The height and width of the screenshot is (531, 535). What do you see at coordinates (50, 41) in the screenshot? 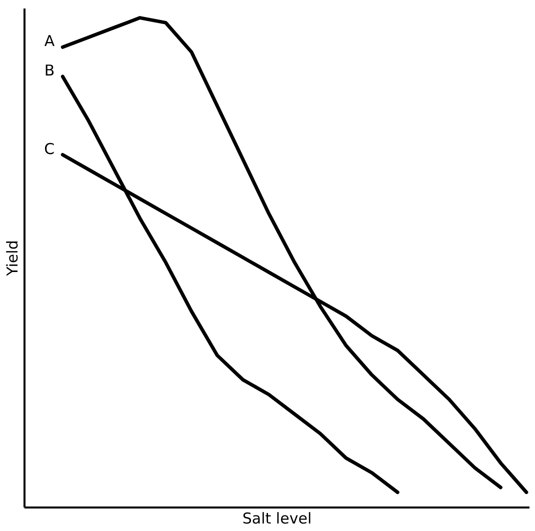
I see `series-label: A` at bounding box center [50, 41].